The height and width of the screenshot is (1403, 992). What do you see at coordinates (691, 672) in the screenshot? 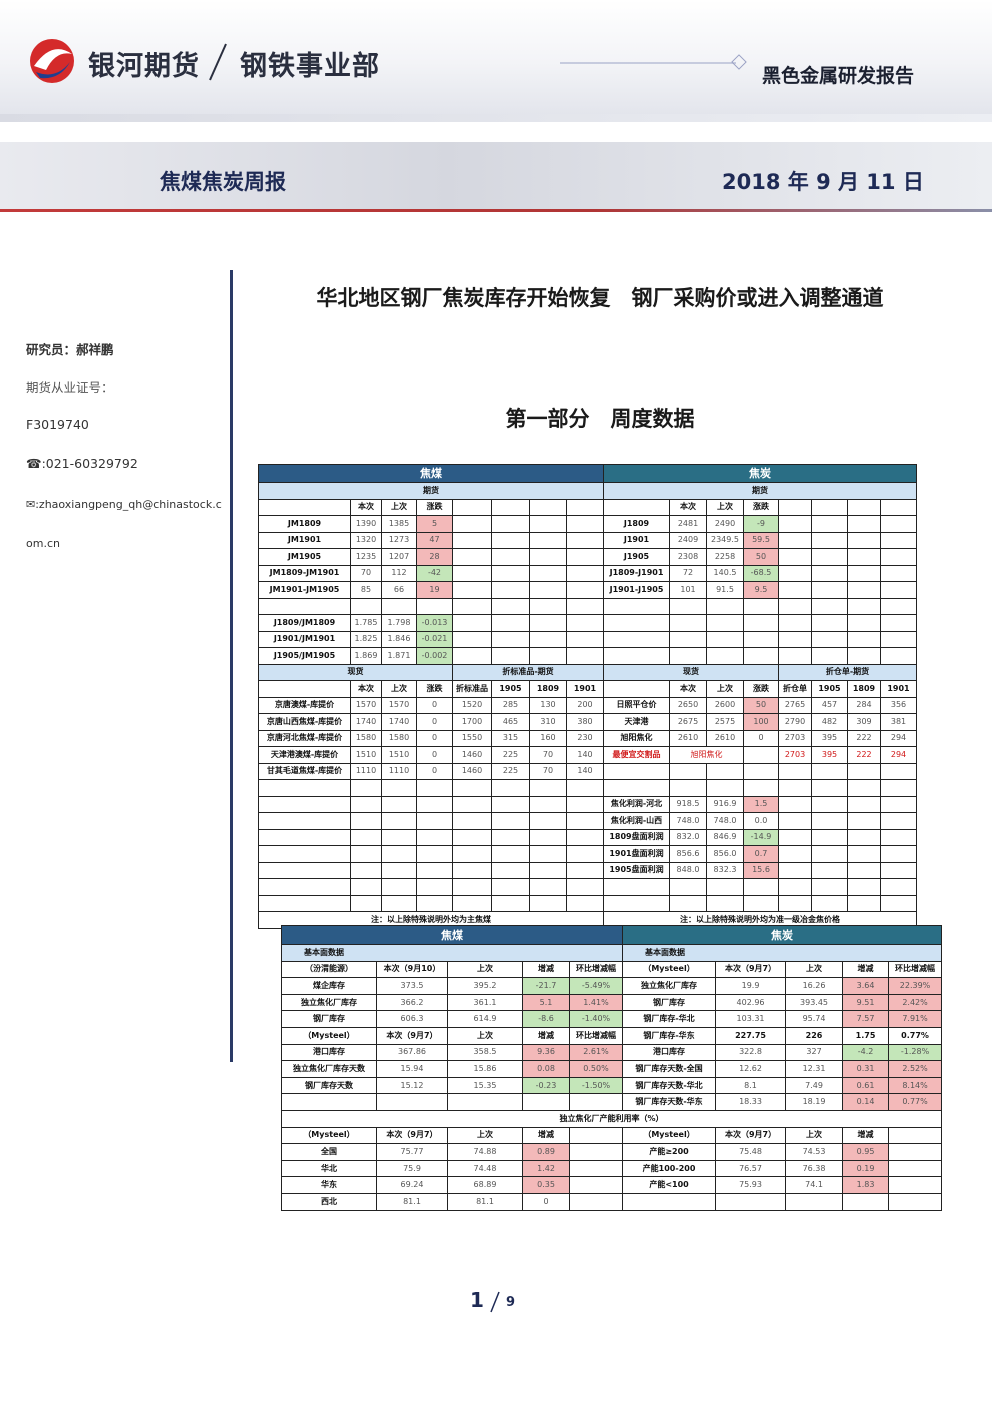
I see `table-cell: 现货` at bounding box center [691, 672].